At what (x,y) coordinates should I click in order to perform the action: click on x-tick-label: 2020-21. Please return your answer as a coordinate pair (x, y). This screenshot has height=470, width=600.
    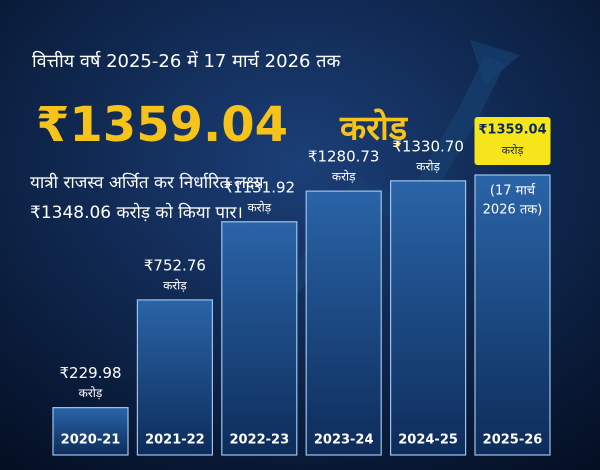
    Looking at the image, I should click on (91, 440).